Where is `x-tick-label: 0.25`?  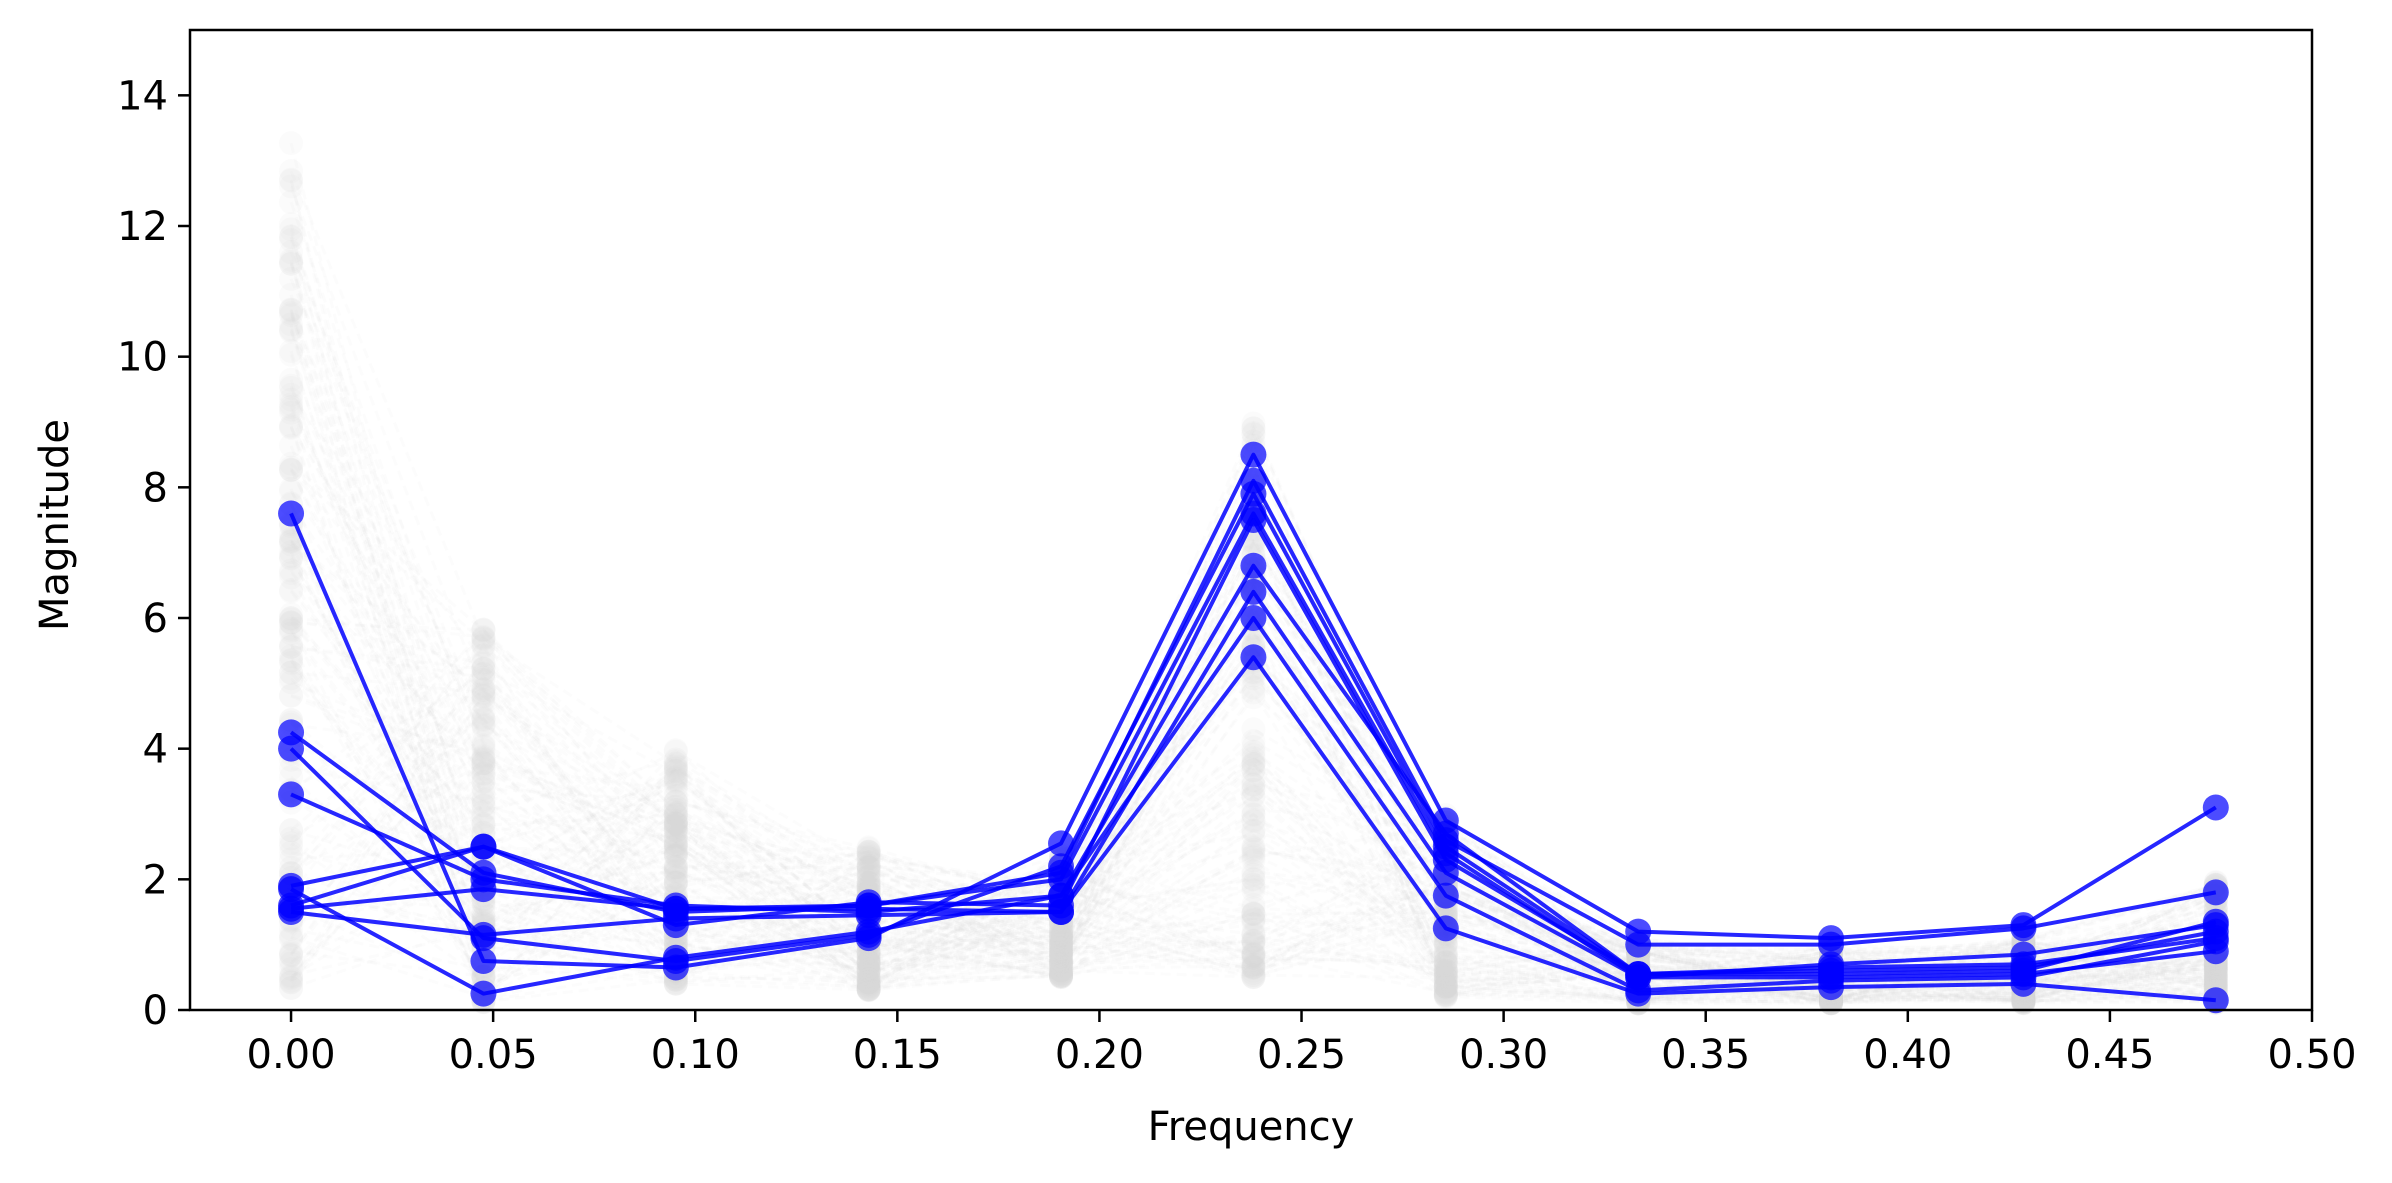 x-tick-label: 0.25 is located at coordinates (1301, 1055).